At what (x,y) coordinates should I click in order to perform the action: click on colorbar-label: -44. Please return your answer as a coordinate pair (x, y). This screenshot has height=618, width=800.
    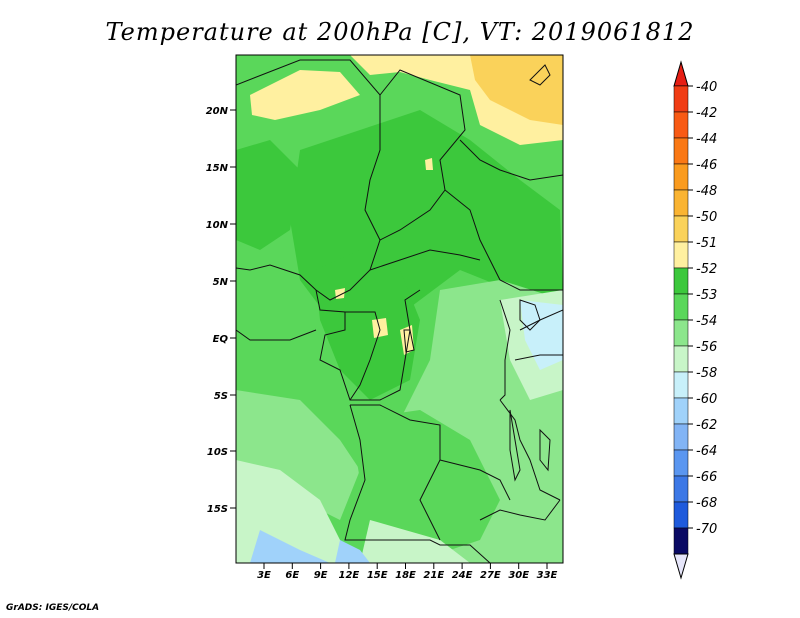
    Looking at the image, I should click on (706, 139).